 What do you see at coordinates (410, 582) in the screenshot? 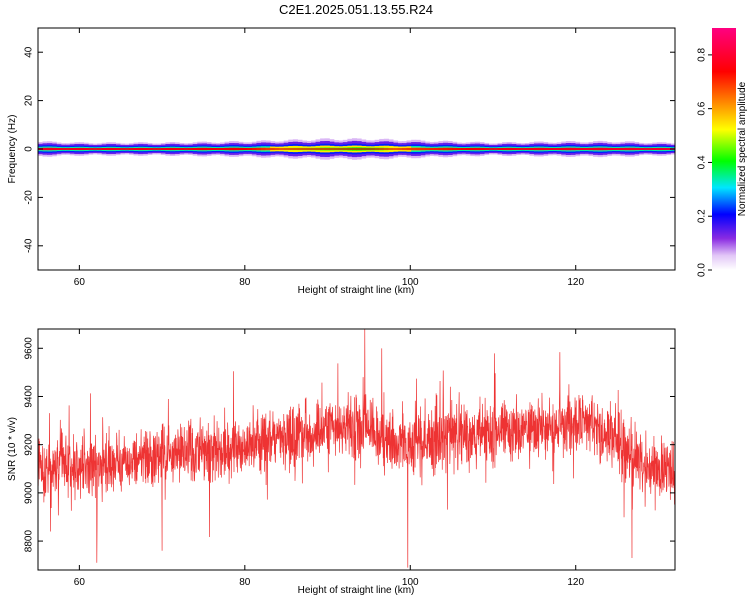
I see `snr-x-tick-label: 100` at bounding box center [410, 582].